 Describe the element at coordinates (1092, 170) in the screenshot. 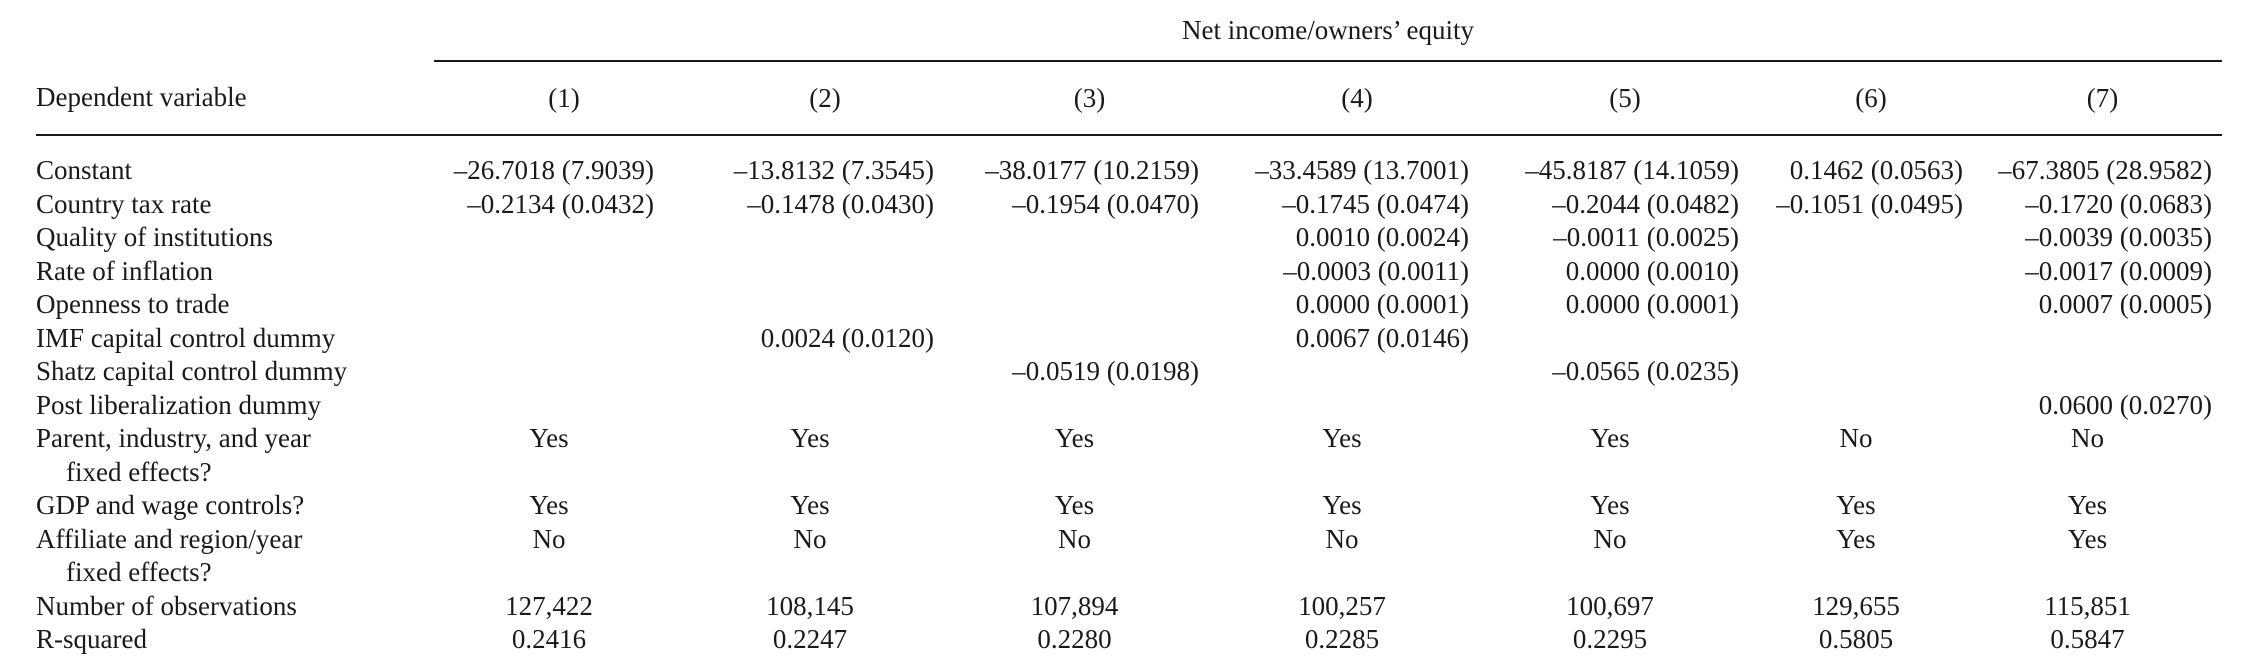

I see `table-cell: –38.0177 (10.2159)` at that location.